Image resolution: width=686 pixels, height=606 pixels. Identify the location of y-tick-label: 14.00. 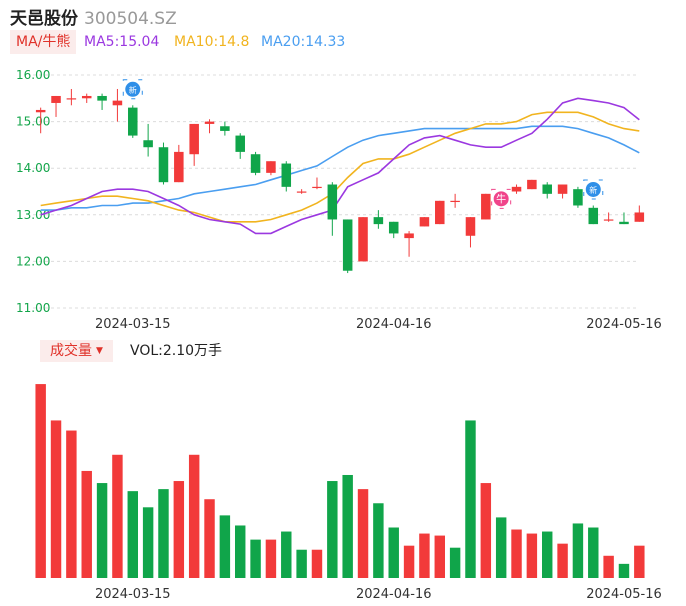
(33, 168).